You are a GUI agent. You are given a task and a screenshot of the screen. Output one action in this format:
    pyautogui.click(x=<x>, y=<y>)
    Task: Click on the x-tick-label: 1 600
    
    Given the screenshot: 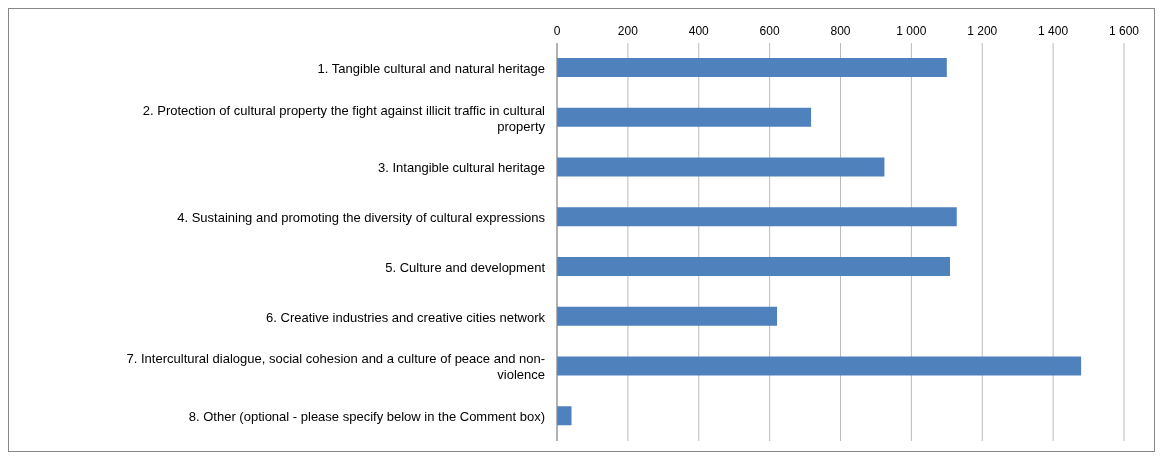 What is the action you would take?
    pyautogui.click(x=1124, y=31)
    